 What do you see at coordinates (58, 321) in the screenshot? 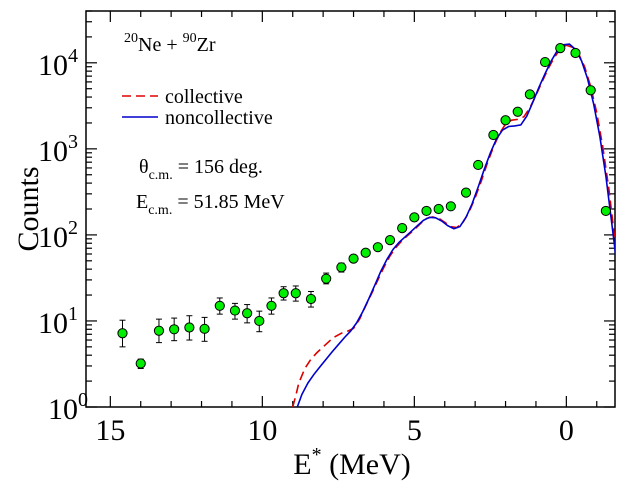
I see `y-tick-label: 10¹` at bounding box center [58, 321].